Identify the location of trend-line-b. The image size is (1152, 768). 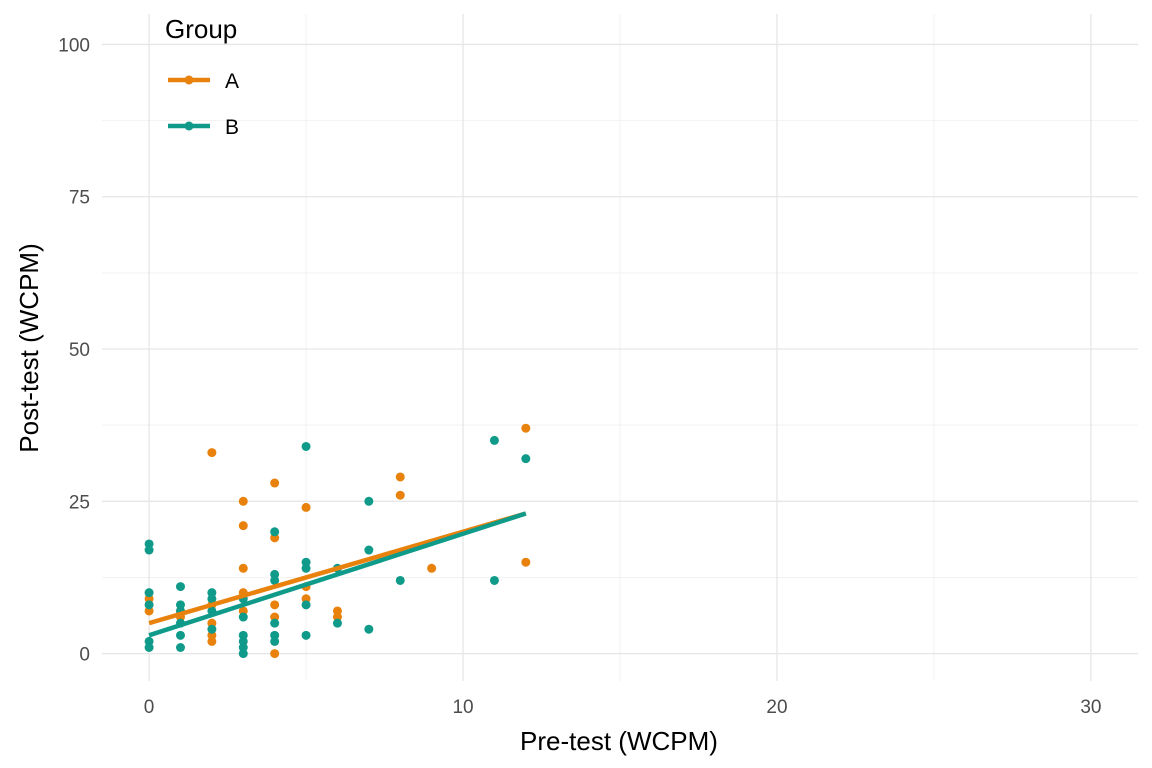
(337, 574).